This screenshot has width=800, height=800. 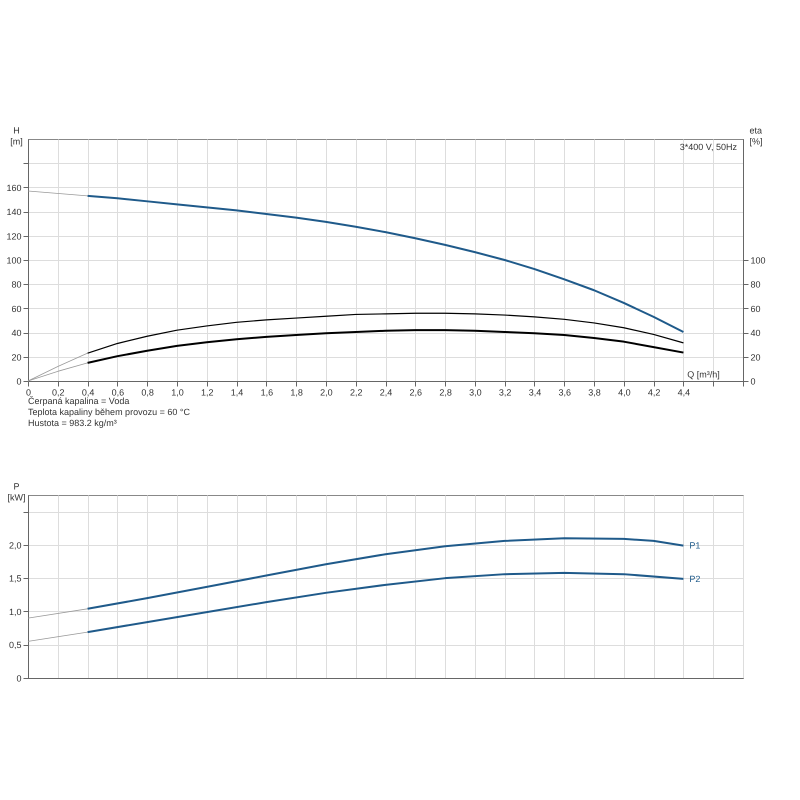 I want to click on y-tick-label: 2,0, so click(x=15, y=545).